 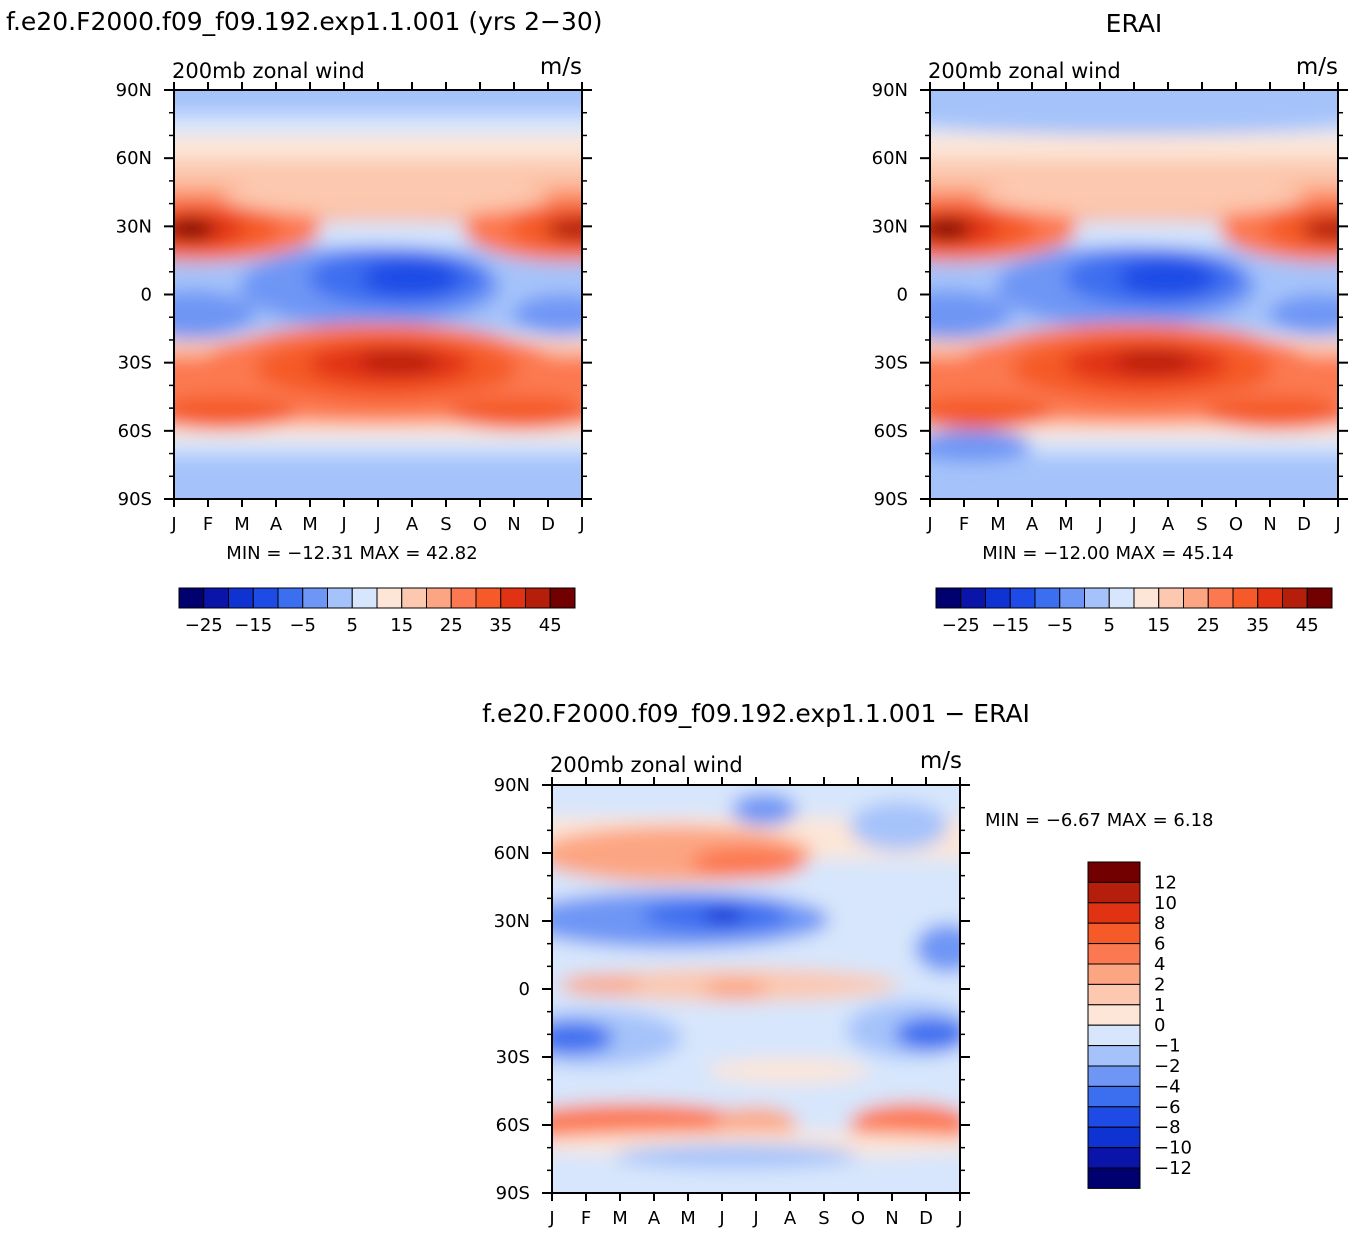 What do you see at coordinates (586, 1218) in the screenshot?
I see `x-tick-label: F` at bounding box center [586, 1218].